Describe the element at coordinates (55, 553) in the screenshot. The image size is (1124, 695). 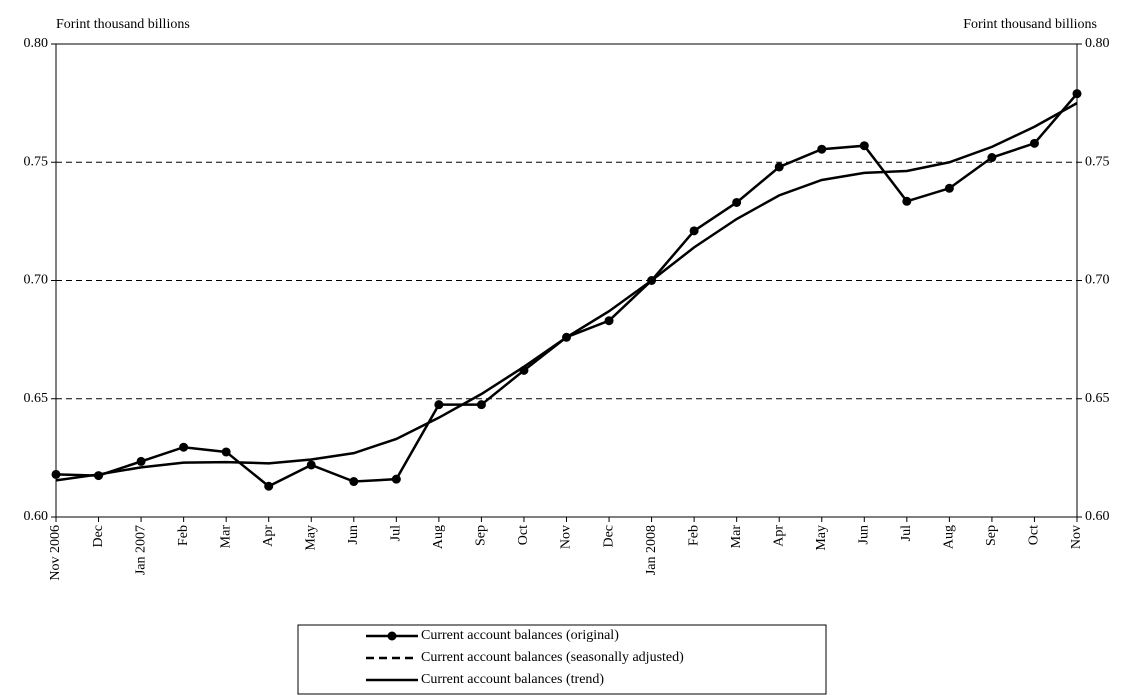
I see `x-tick-label: Nov 2006` at that location.